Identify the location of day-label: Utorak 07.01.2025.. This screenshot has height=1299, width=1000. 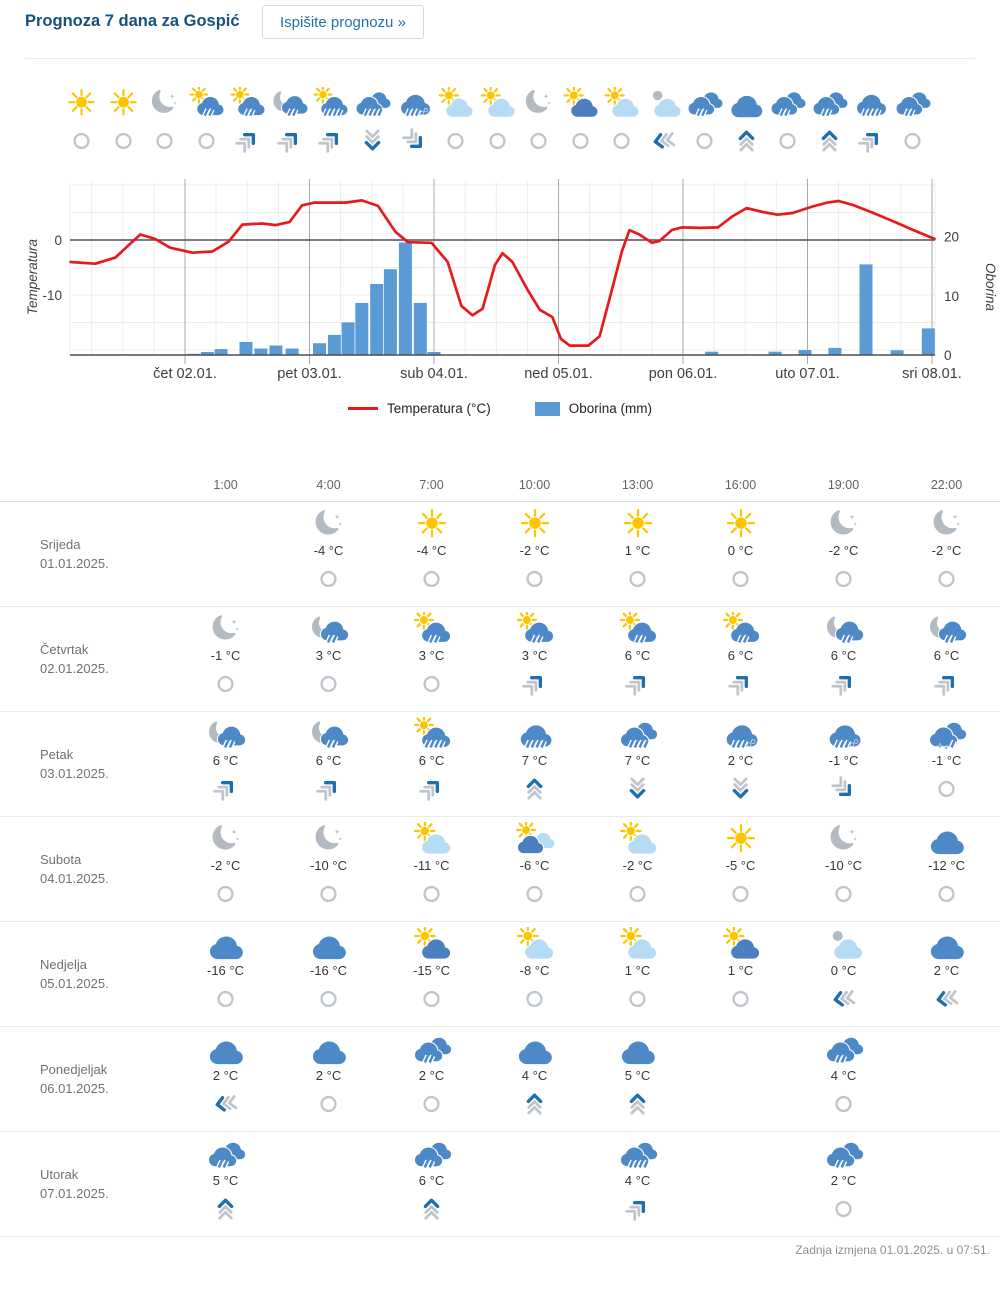
(87, 1184).